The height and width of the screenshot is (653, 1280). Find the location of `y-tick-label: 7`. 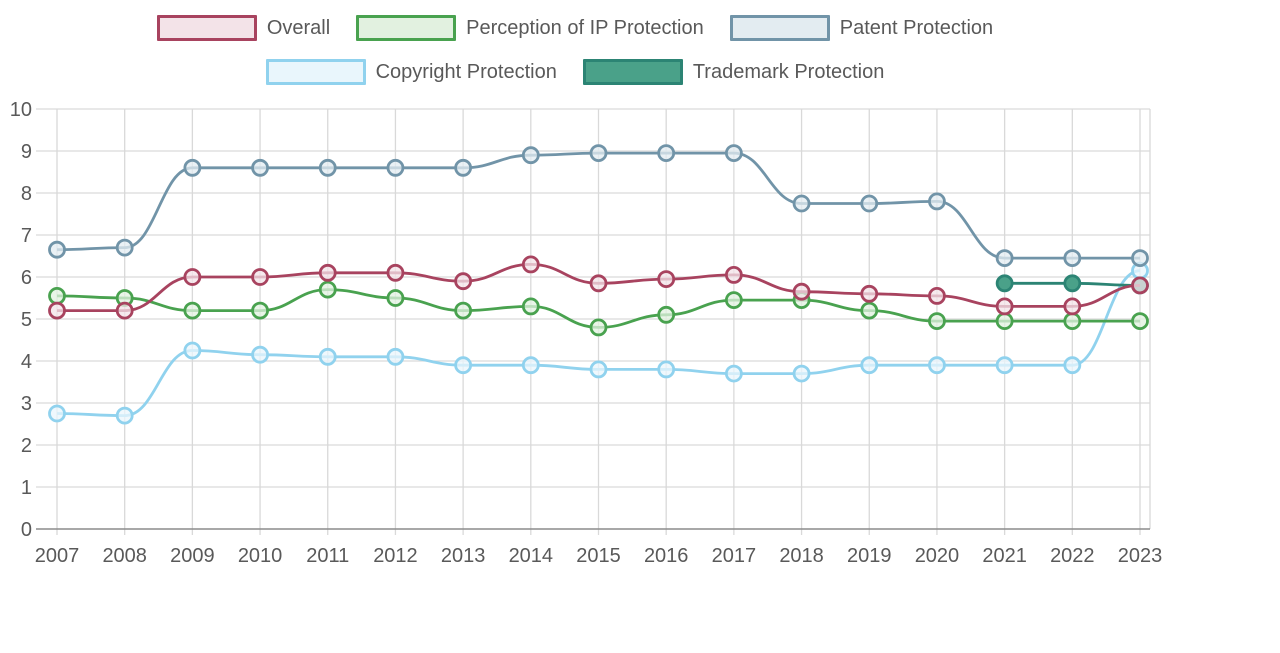

y-tick-label: 7 is located at coordinates (26, 236).